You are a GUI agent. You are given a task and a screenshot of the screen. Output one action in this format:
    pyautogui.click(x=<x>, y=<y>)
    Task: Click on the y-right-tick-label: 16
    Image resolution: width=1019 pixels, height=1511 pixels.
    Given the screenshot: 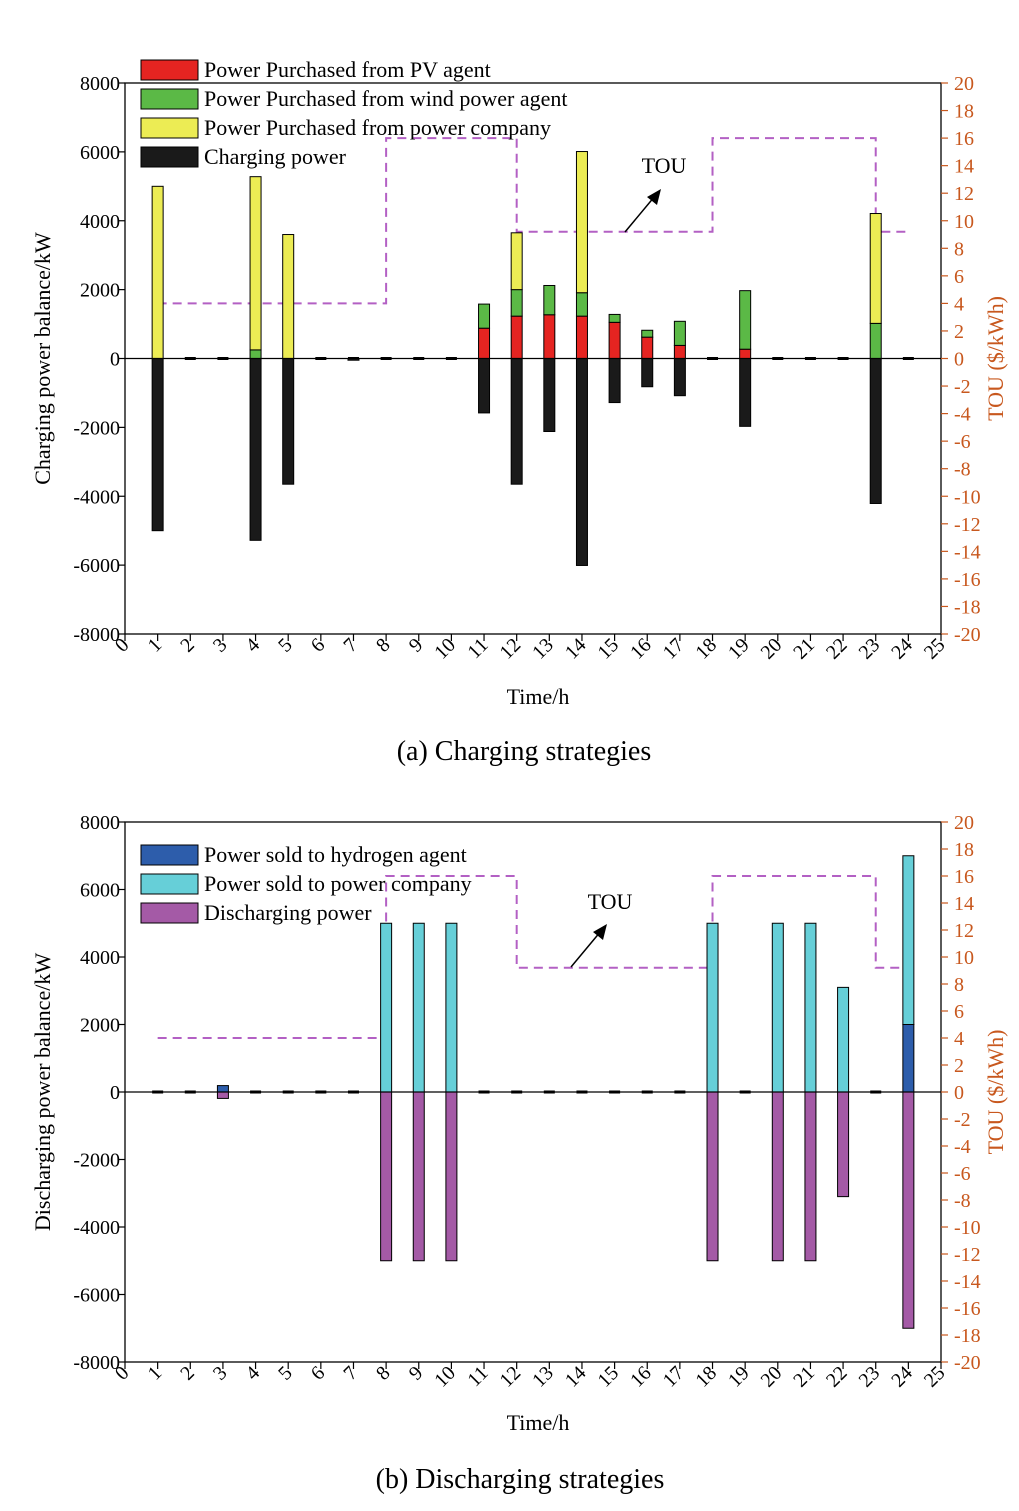 What is the action you would take?
    pyautogui.click(x=964, y=139)
    